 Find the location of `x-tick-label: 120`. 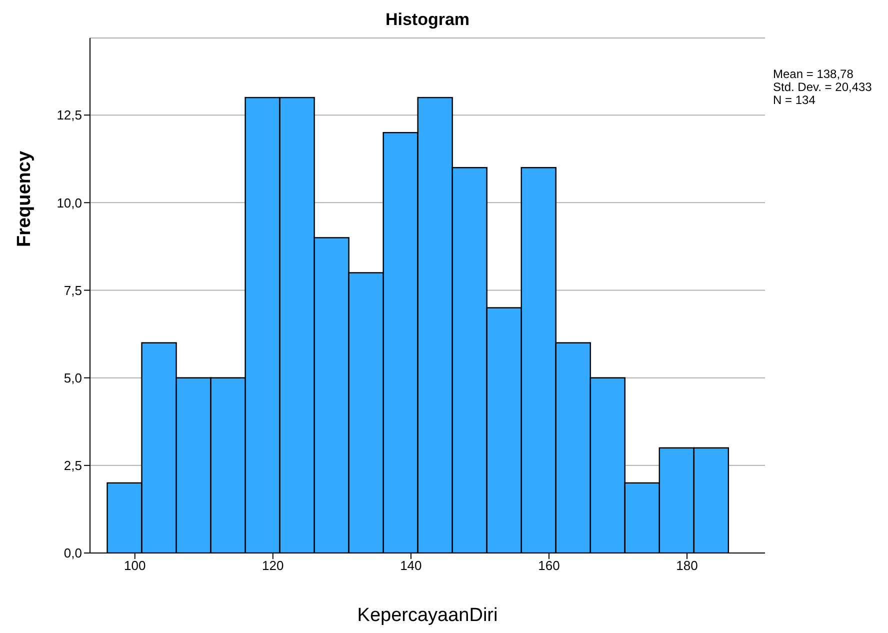

x-tick-label: 120 is located at coordinates (273, 566).